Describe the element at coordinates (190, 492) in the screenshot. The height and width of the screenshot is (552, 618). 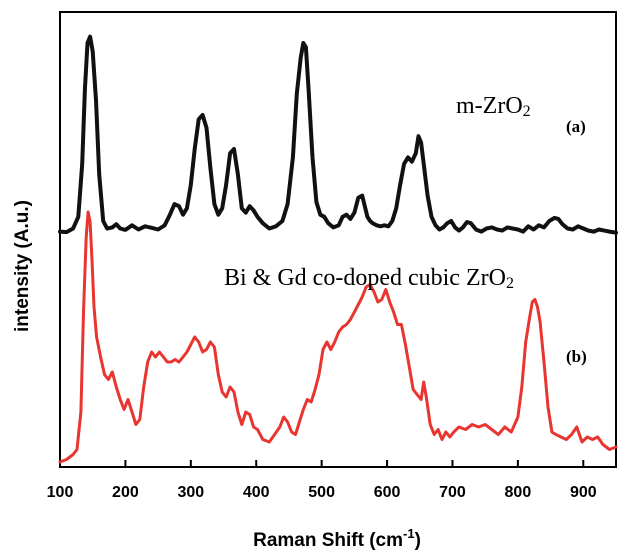
I see `x-tick-label: 300` at that location.